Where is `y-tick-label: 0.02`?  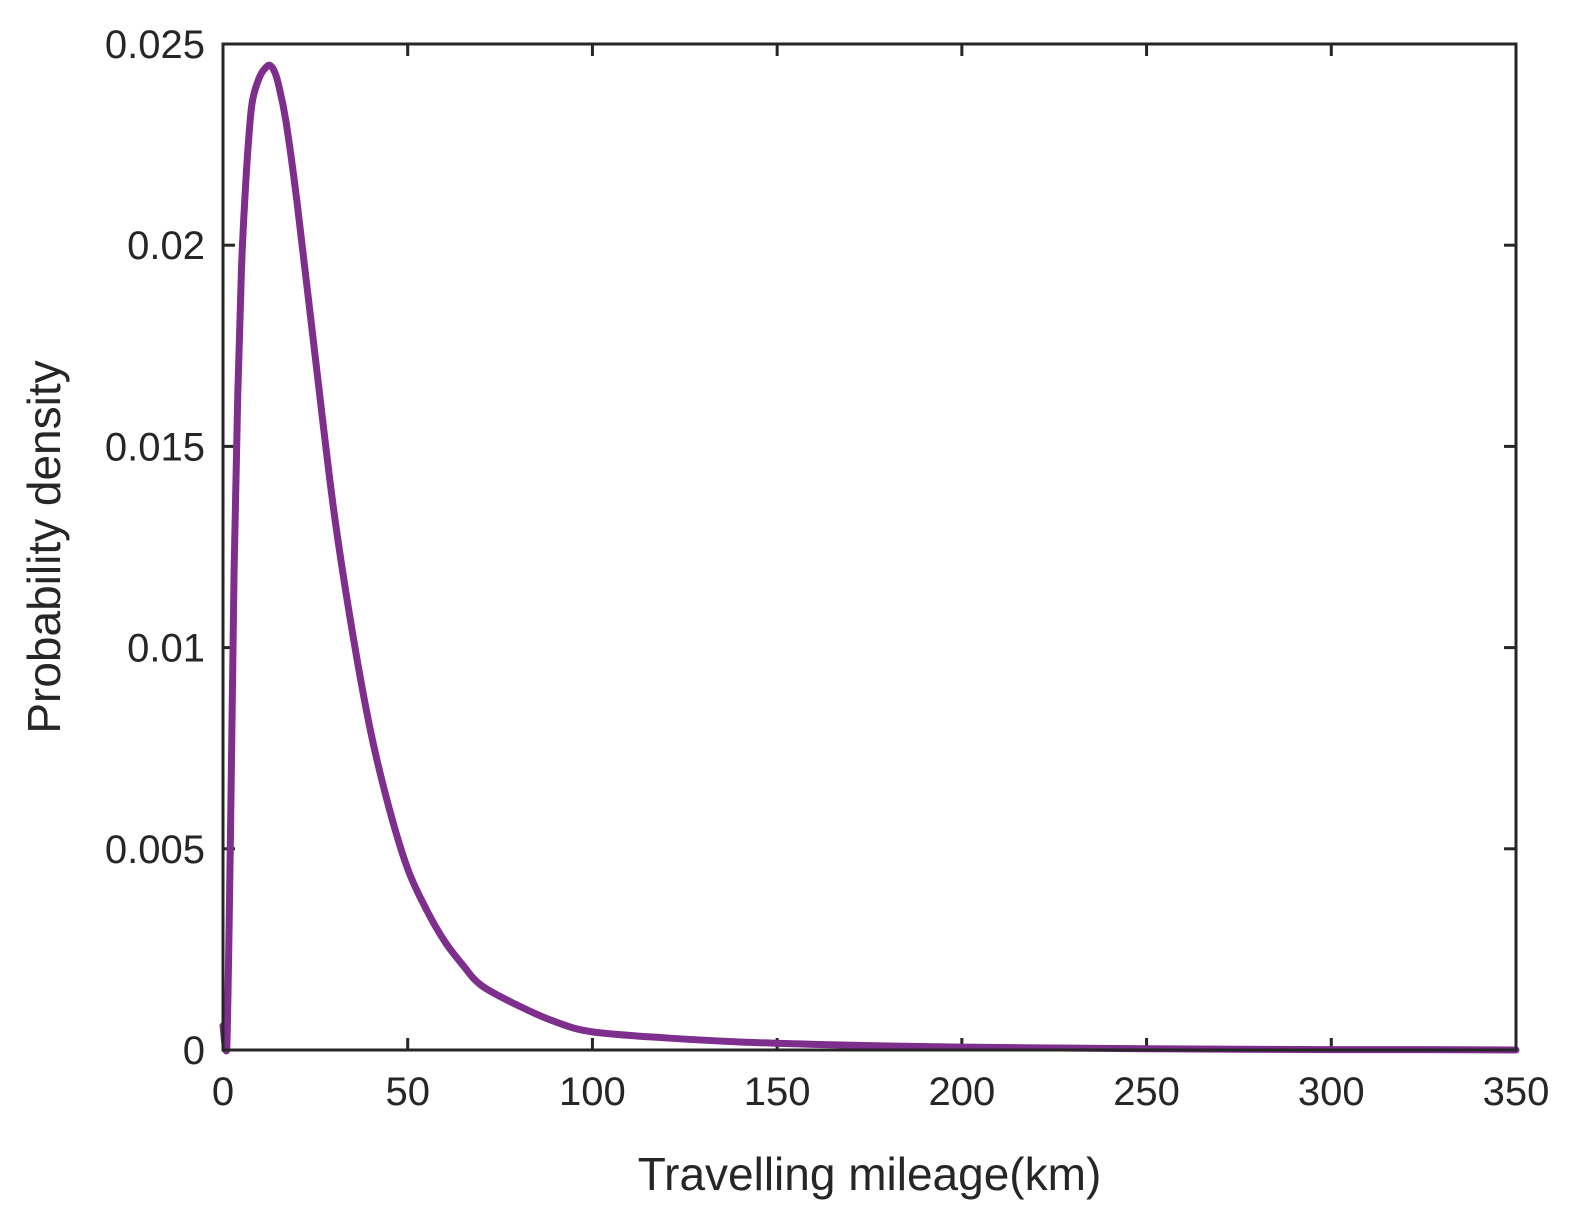 y-tick-label: 0.02 is located at coordinates (166, 246).